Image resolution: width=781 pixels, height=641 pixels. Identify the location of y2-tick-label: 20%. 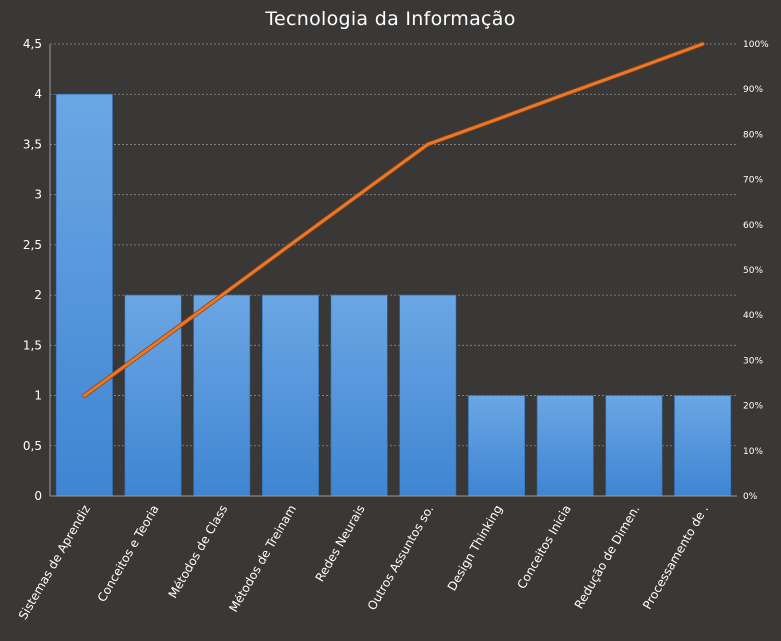
(753, 407).